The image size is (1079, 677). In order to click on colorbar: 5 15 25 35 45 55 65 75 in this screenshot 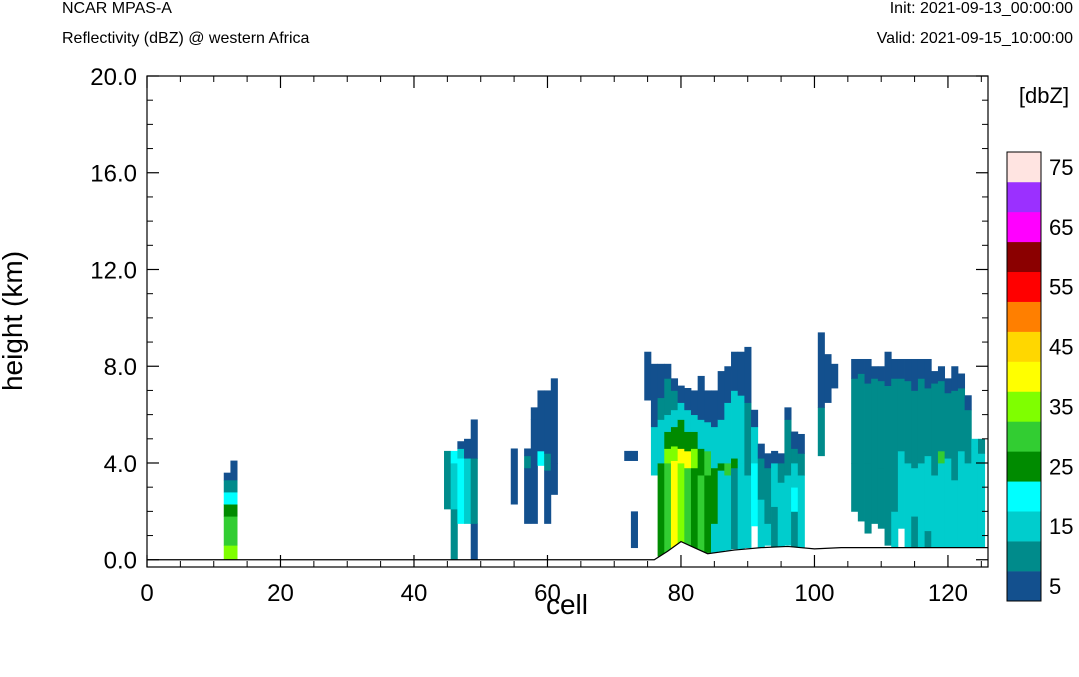, I will do `click(1039, 376)`.